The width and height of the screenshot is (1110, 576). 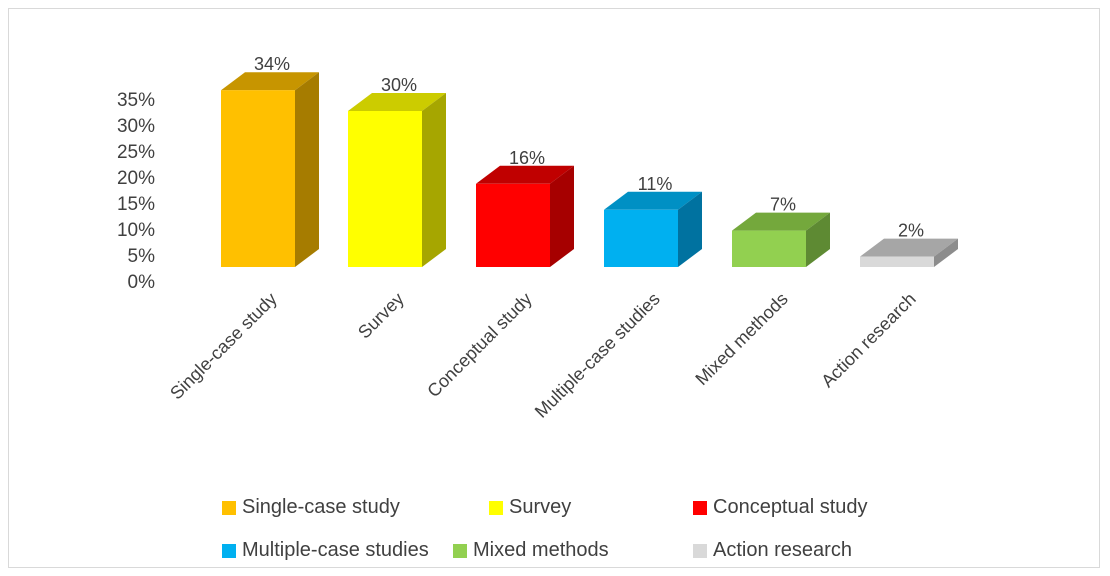 I want to click on y-tick-label: 20%, so click(x=136, y=178).